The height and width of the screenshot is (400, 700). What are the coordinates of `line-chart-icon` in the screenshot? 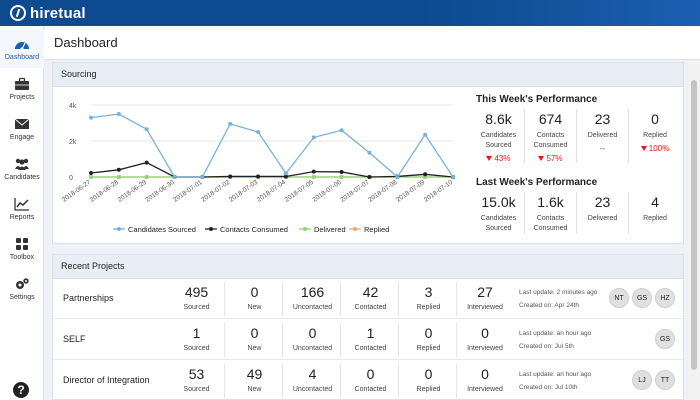 It's located at (21, 204).